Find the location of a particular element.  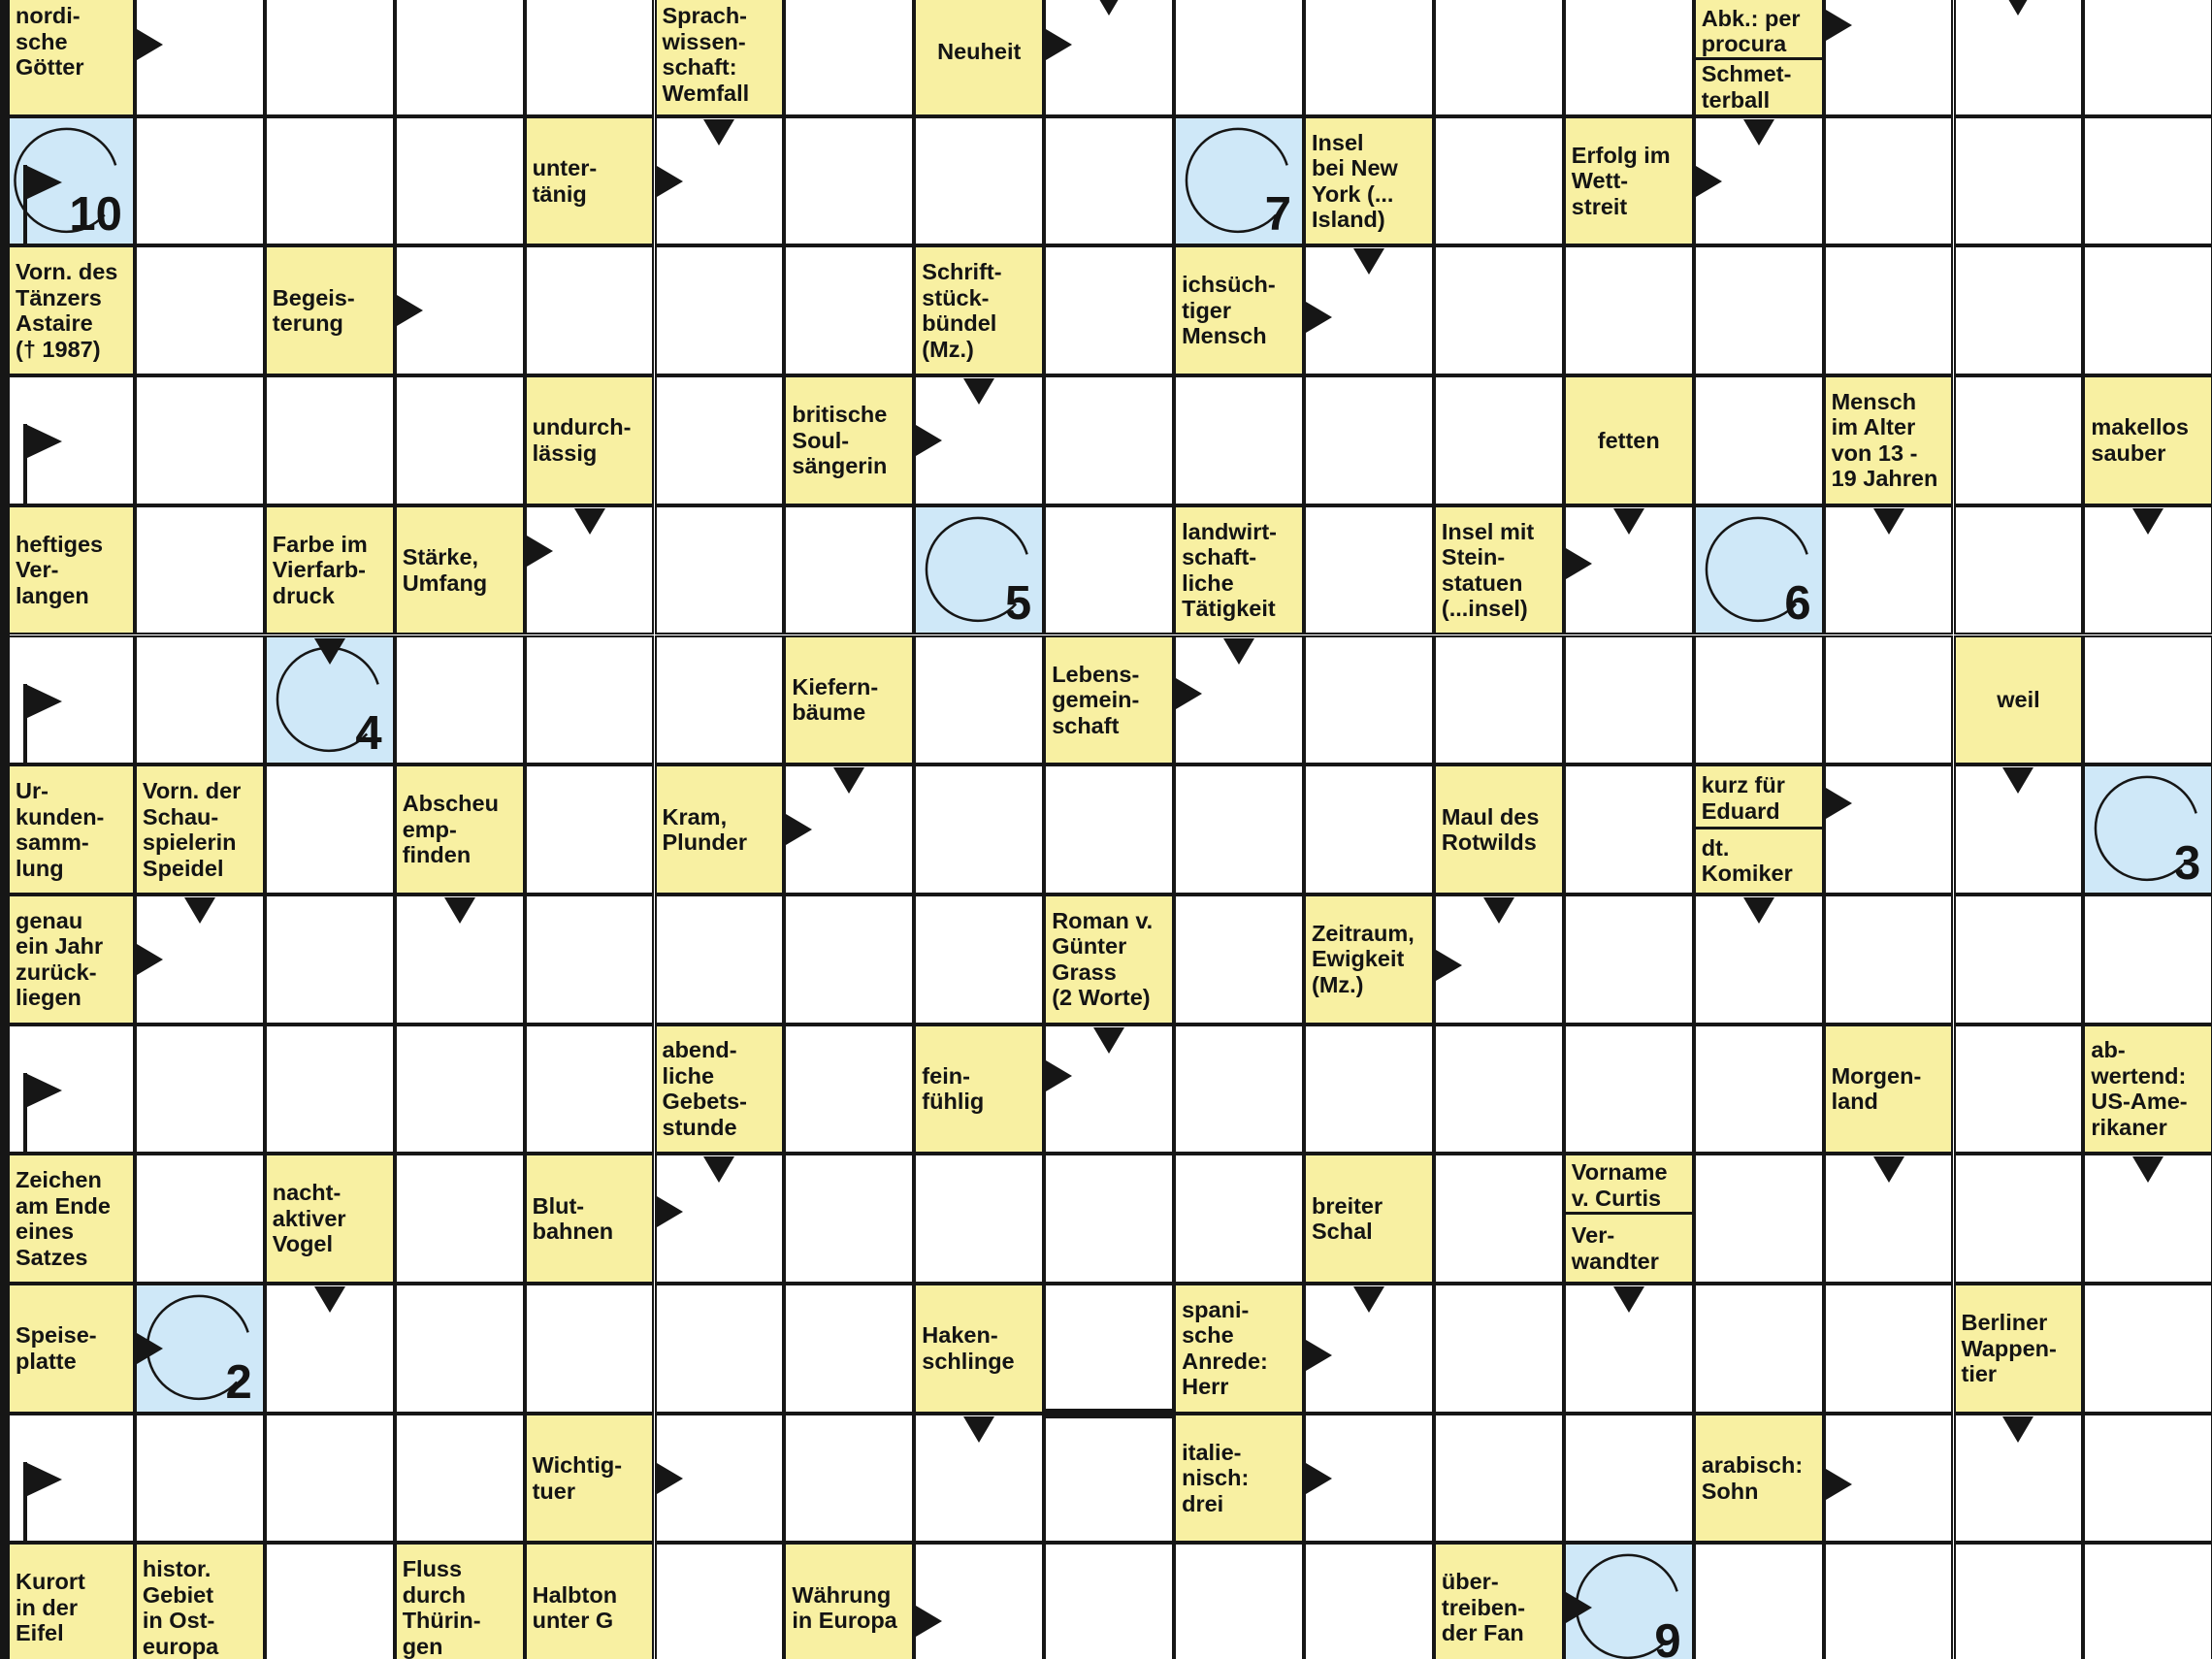

answer-cell-c5-r7 is located at coordinates (719, 959).